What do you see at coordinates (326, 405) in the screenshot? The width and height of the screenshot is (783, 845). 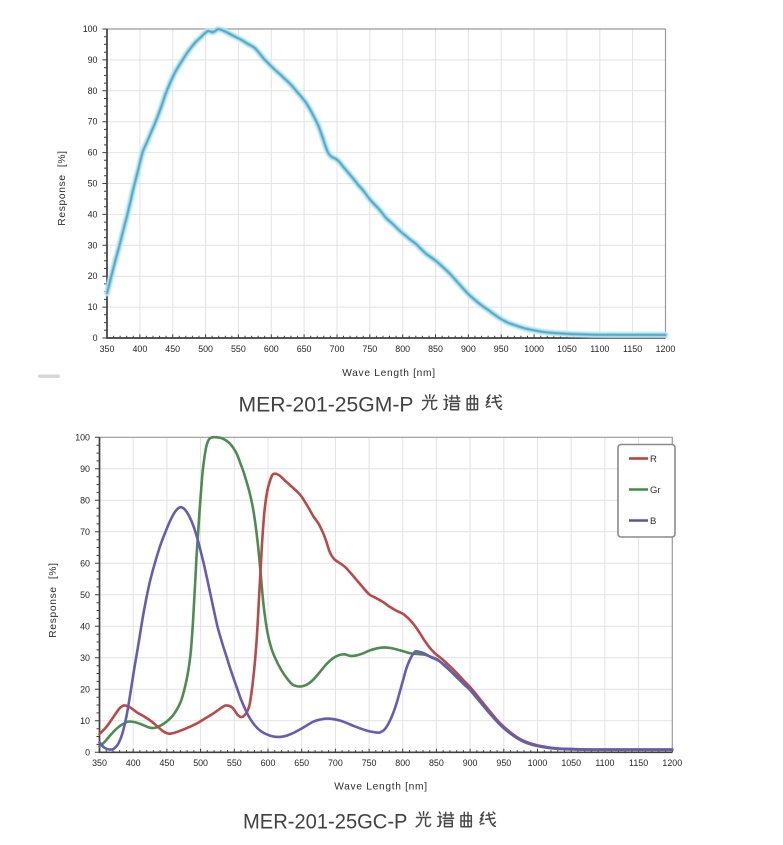 I see `svg-text: MER-201-25GM-P` at bounding box center [326, 405].